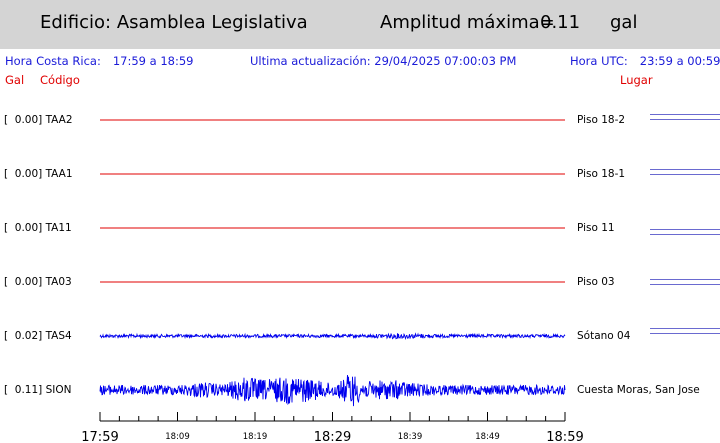  Describe the element at coordinates (564, 436) in the screenshot. I see `tick-label-1859: 18:59` at that location.